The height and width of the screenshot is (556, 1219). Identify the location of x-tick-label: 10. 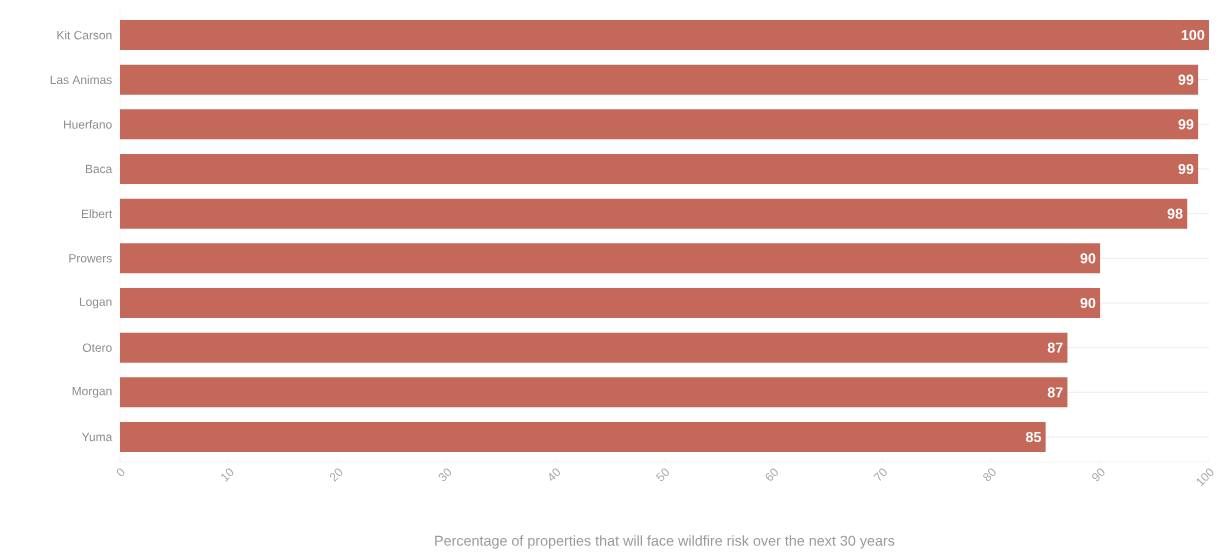
(227, 475).